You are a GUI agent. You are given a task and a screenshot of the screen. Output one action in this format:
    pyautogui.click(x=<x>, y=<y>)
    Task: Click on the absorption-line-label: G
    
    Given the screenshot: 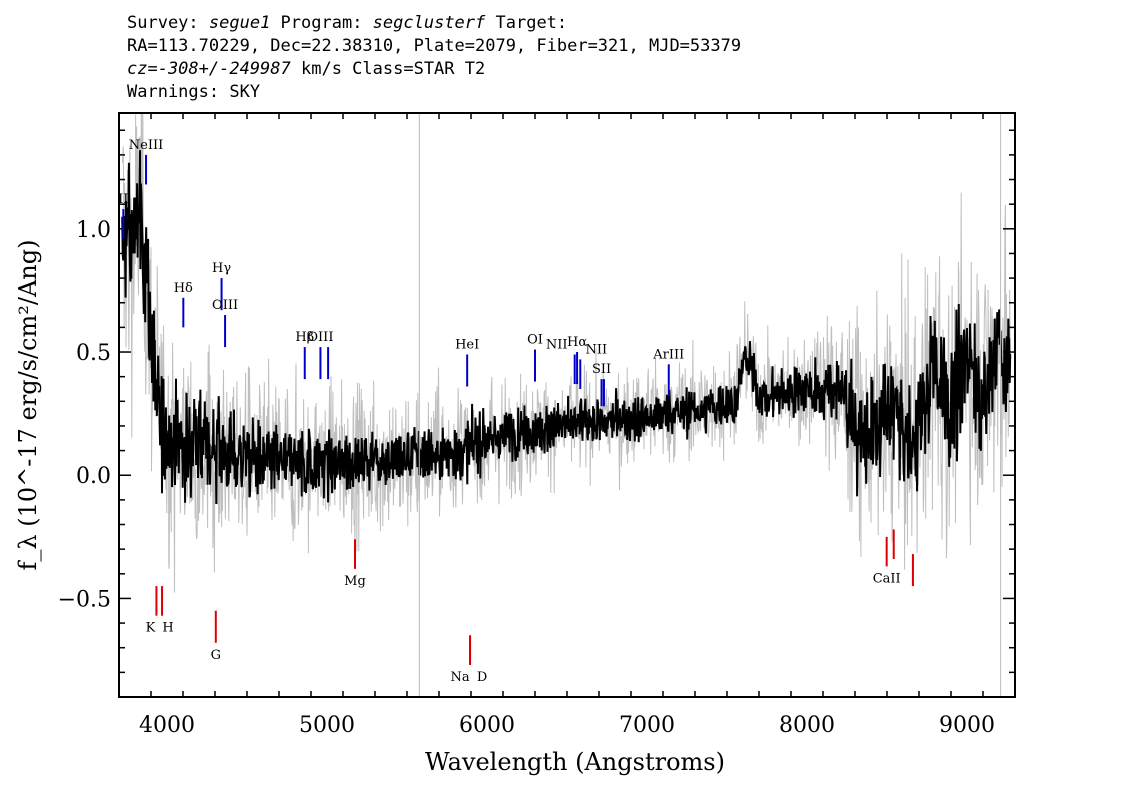 What is the action you would take?
    pyautogui.click(x=216, y=655)
    